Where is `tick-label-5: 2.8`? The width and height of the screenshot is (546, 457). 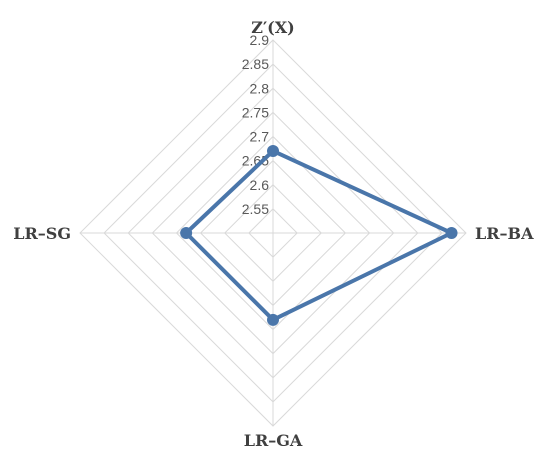
tick-label-5: 2.8 is located at coordinates (260, 88).